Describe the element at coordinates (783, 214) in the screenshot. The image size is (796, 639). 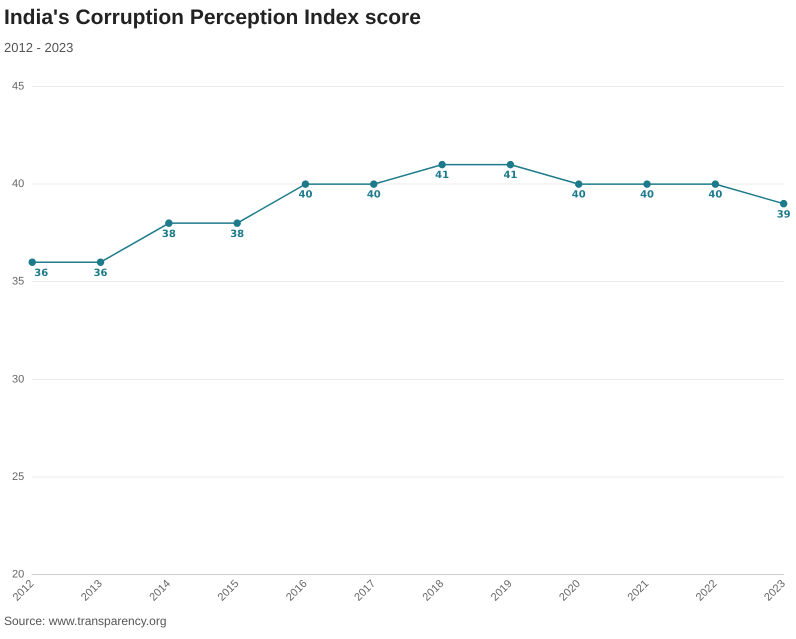
I see `data-label: 39` at that location.